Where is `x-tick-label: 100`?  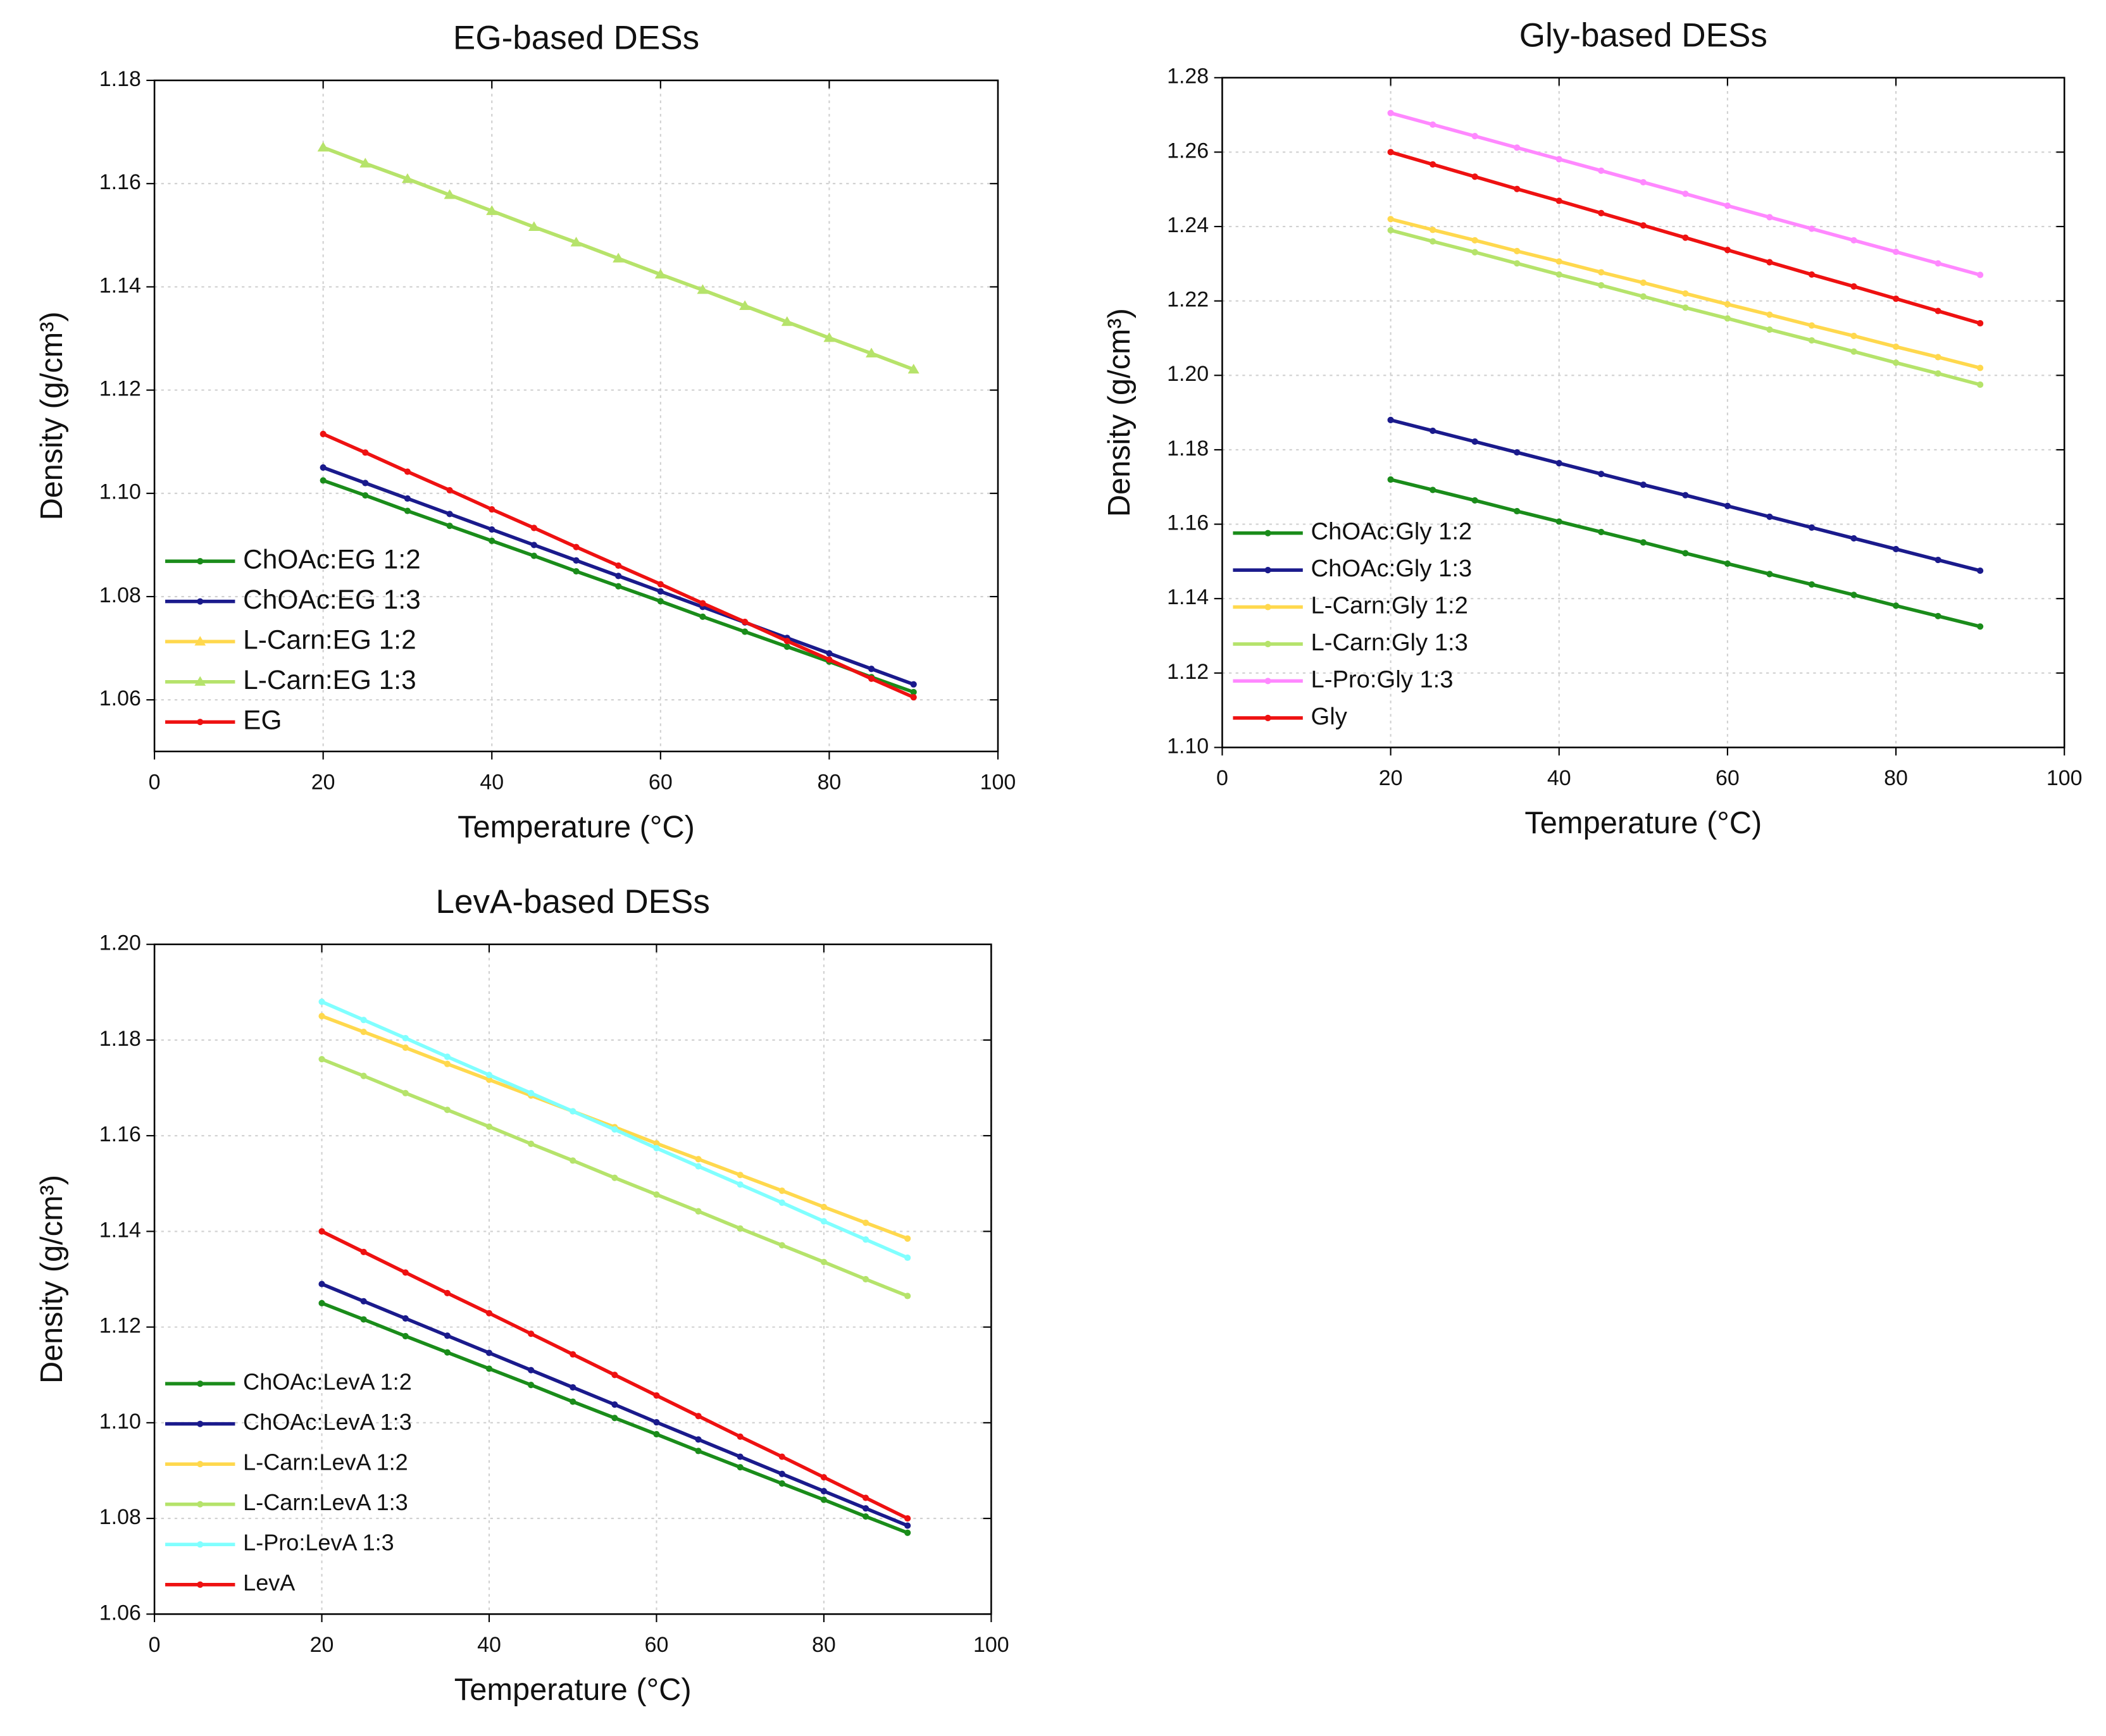
x-tick-label: 100 is located at coordinates (991, 1645).